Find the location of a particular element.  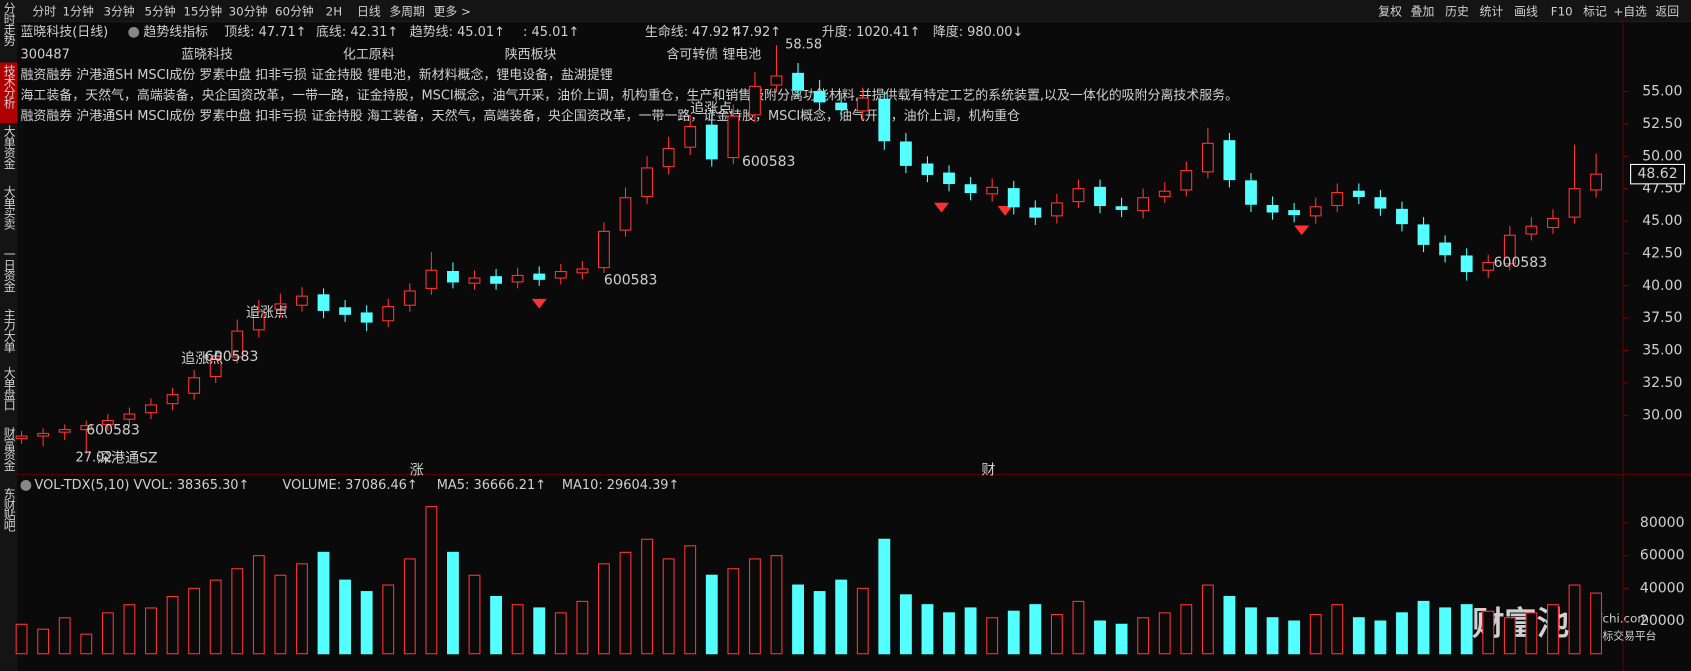

toolbar-action: 标记 is located at coordinates (1595, 11).